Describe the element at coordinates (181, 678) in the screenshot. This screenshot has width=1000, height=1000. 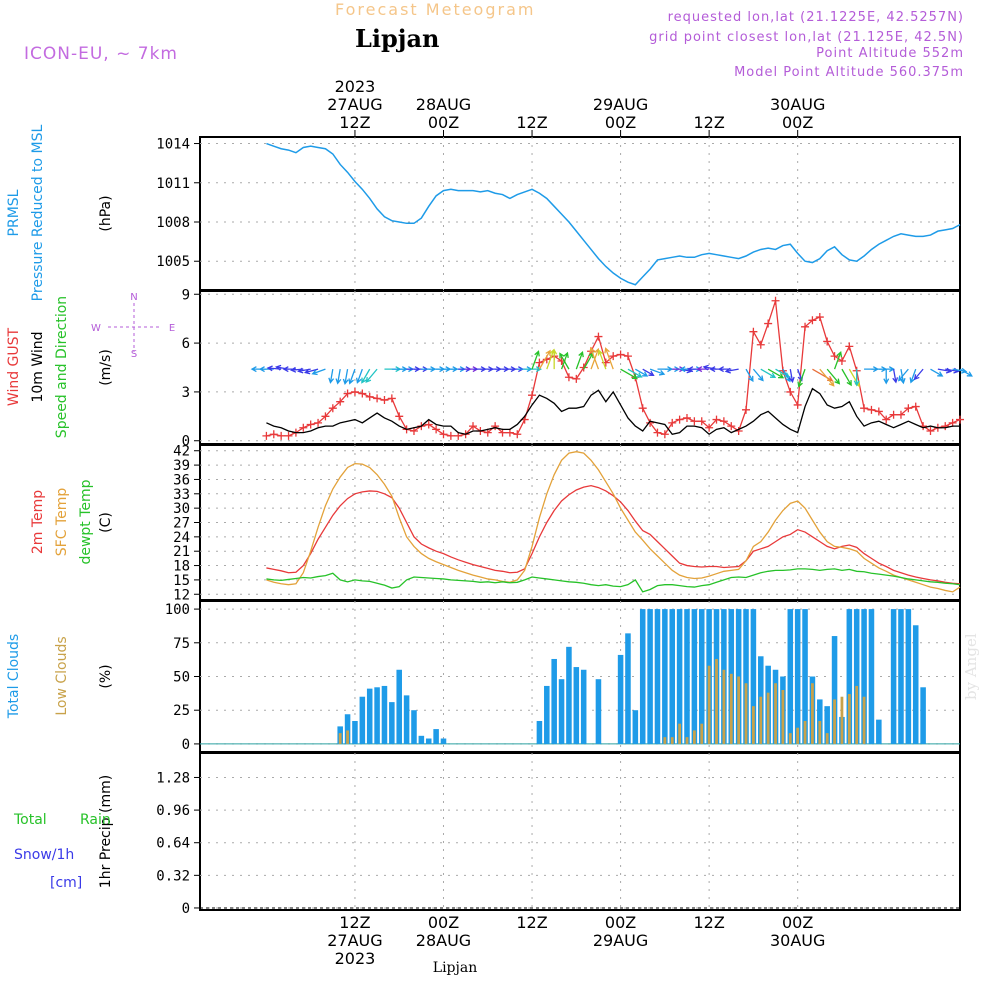
I see `clouds-ytick-label: 50` at that location.